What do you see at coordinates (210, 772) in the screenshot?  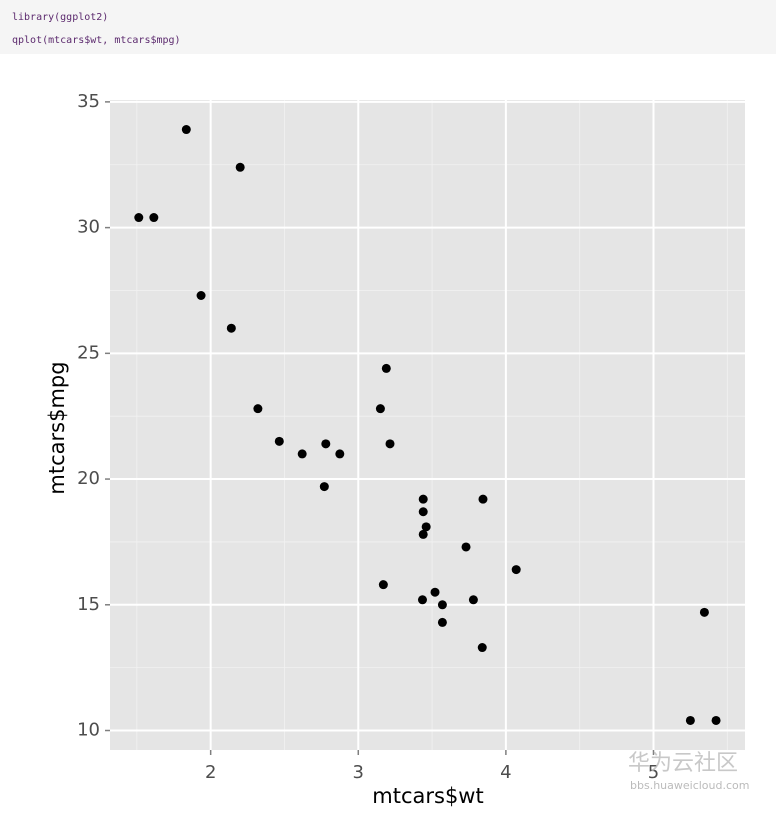 I see `x-tick-label: 2` at bounding box center [210, 772].